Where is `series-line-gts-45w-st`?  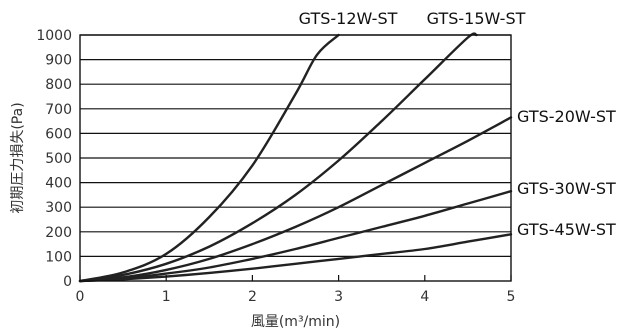
series-line-gts-45w-st is located at coordinates (295, 258).